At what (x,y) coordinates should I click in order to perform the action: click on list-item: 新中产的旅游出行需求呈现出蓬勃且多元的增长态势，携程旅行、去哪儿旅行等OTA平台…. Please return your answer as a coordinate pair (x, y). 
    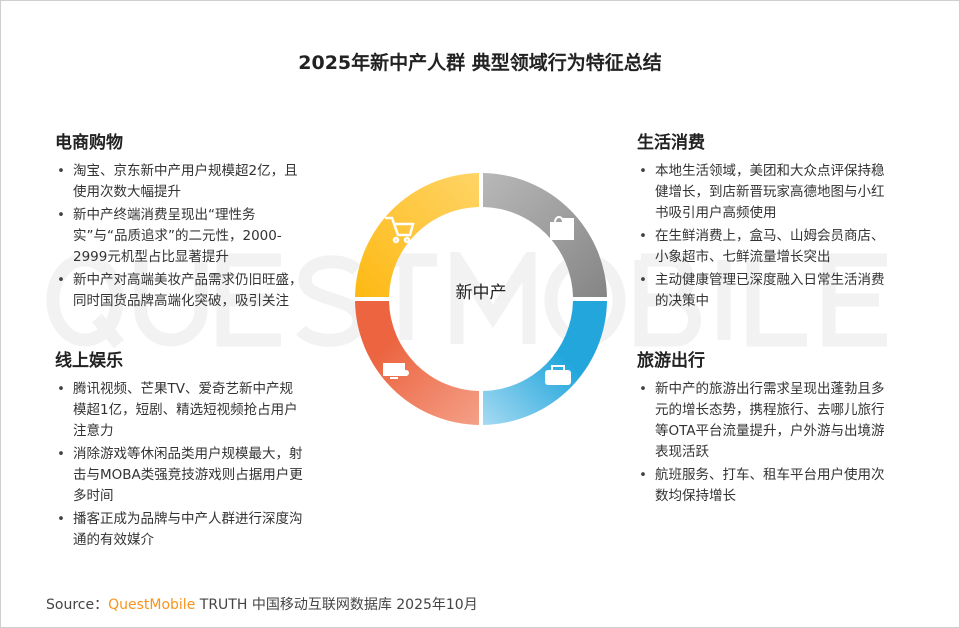
    Looking at the image, I should click on (762, 421).